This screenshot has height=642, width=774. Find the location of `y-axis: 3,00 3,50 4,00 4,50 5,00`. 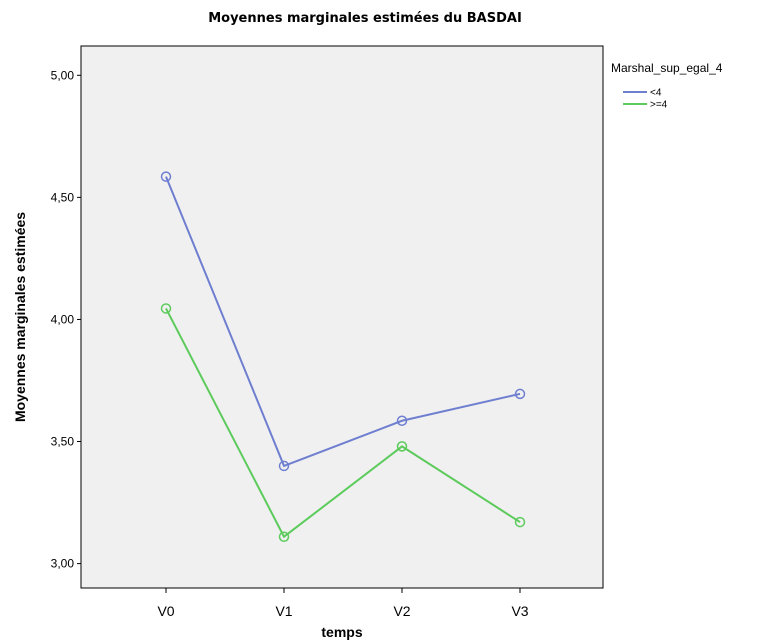

y-axis: 3,00 3,50 4,00 4,50 5,00 is located at coordinates (66, 319).